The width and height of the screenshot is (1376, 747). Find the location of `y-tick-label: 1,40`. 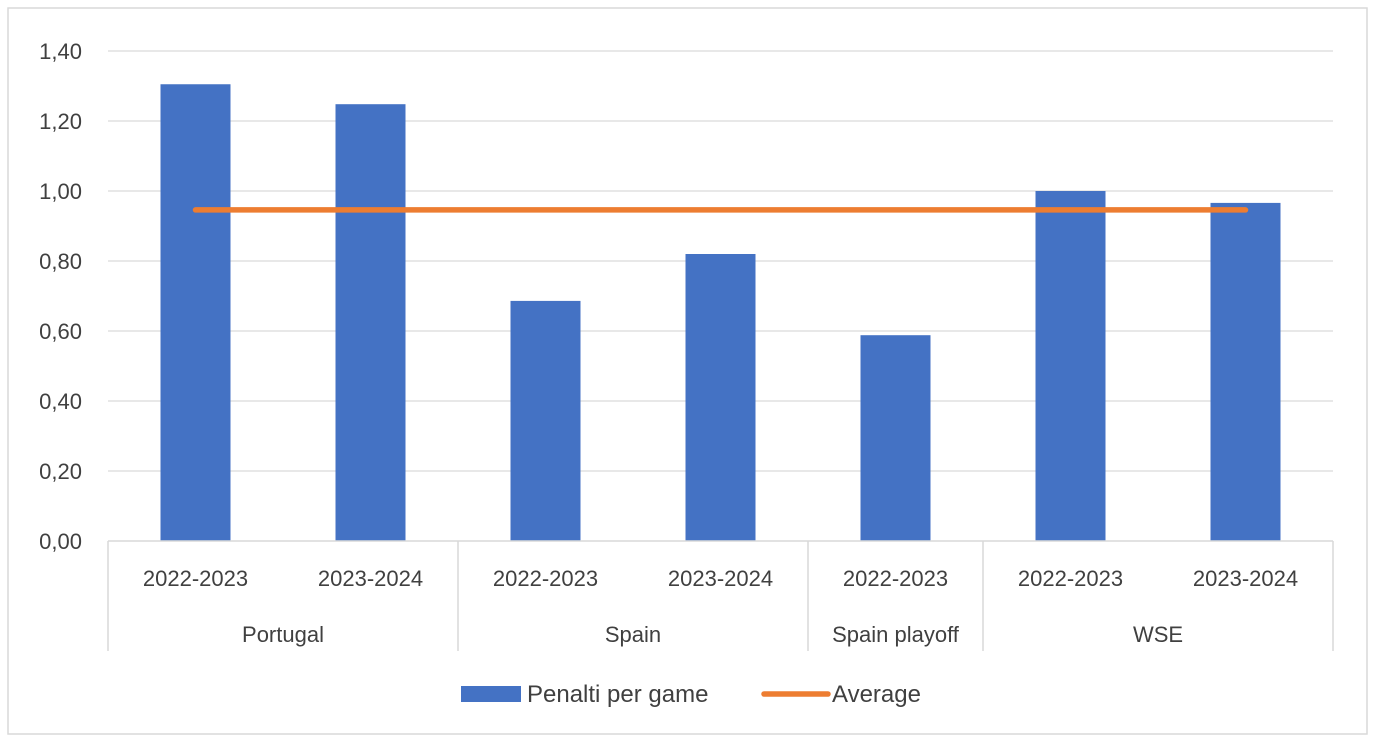

y-tick-label: 1,40 is located at coordinates (60, 51).